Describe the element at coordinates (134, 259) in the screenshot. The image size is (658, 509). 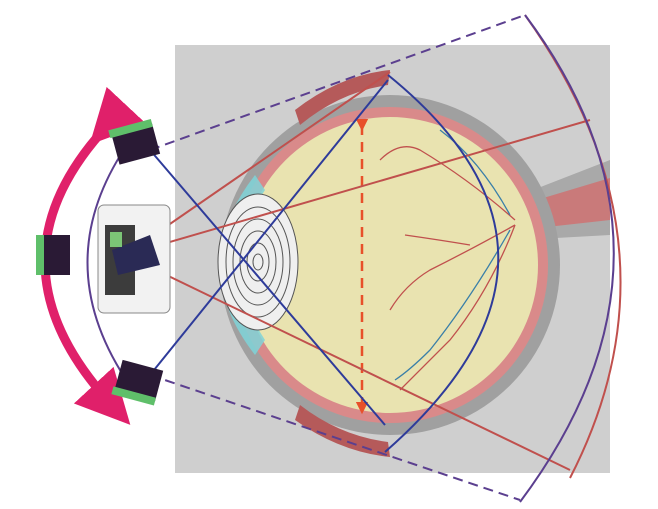
I see `device` at that location.